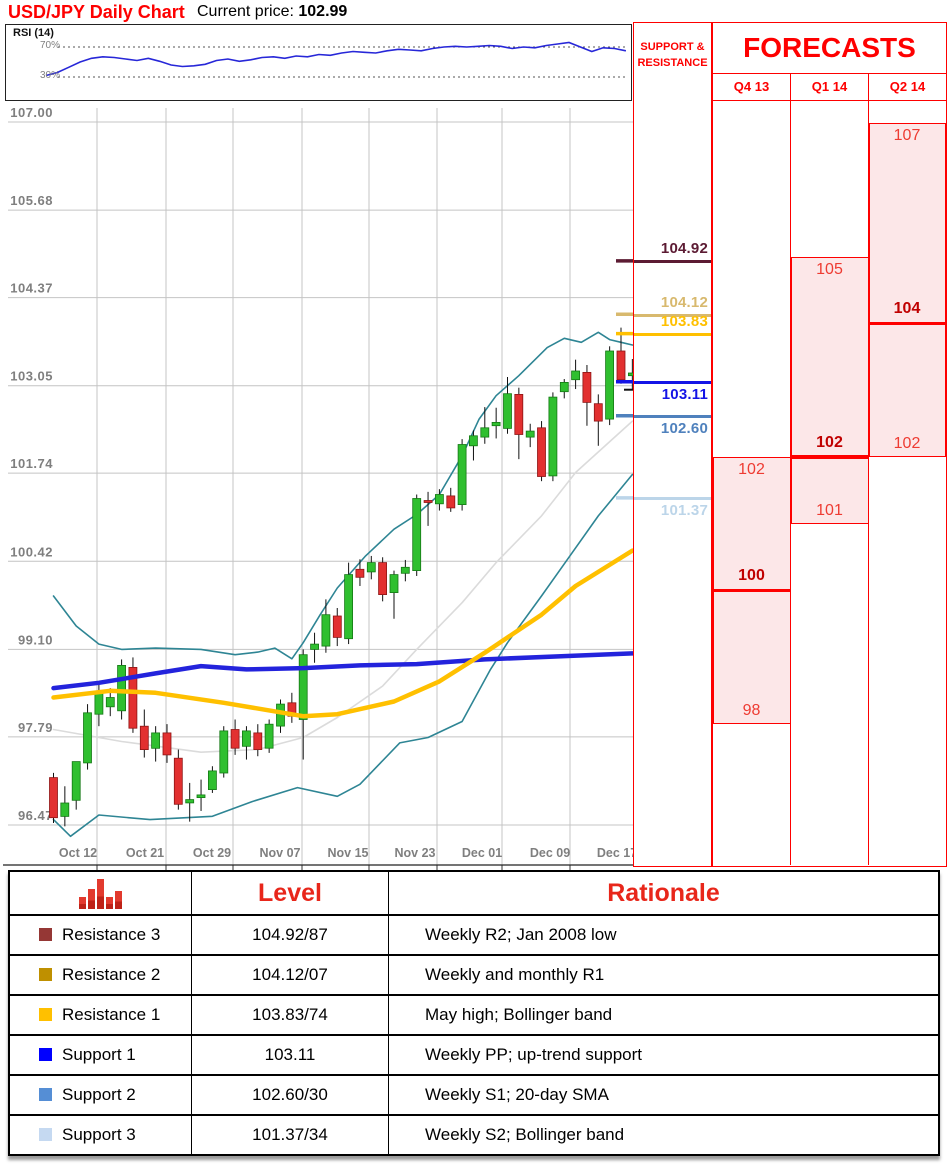 This screenshot has height=1169, width=947. Describe the element at coordinates (290, 975) in the screenshot. I see `level-value: 104.12/07` at that location.